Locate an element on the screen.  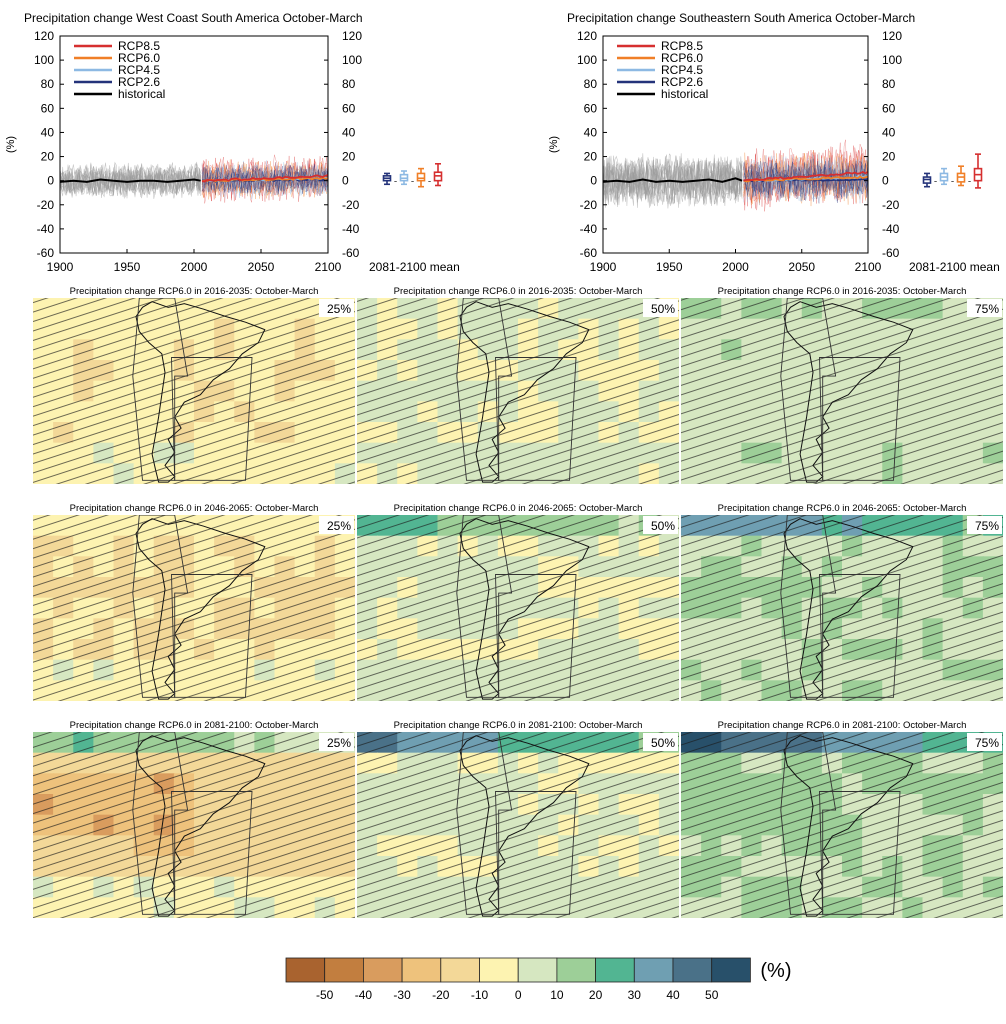
y-tick-label-left: 40 is located at coordinates (48, 132).